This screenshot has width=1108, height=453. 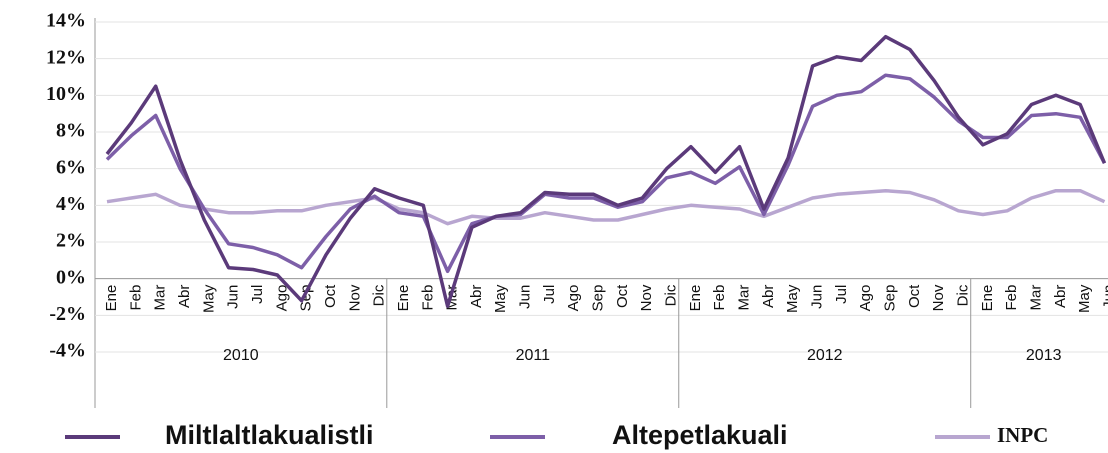 I want to click on y-tick-label: 14%, so click(x=66, y=21).